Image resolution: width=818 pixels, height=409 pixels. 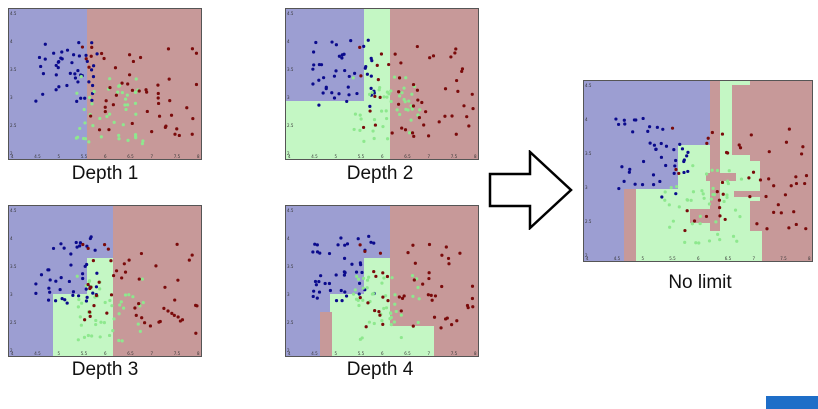 What do you see at coordinates (105, 369) in the screenshot?
I see `panel-caption: Depth 3` at bounding box center [105, 369].